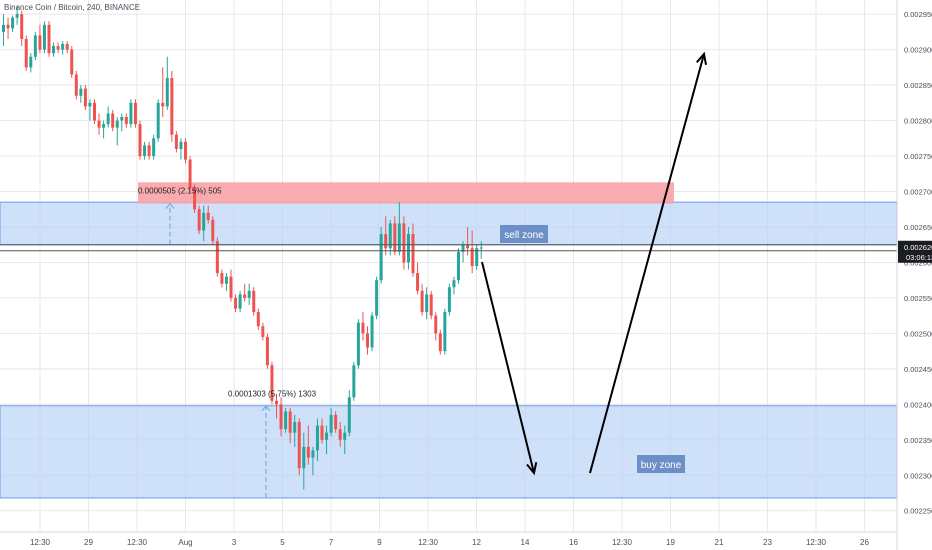  I want to click on price-tick-label: 0.0024000, so click(918, 404).